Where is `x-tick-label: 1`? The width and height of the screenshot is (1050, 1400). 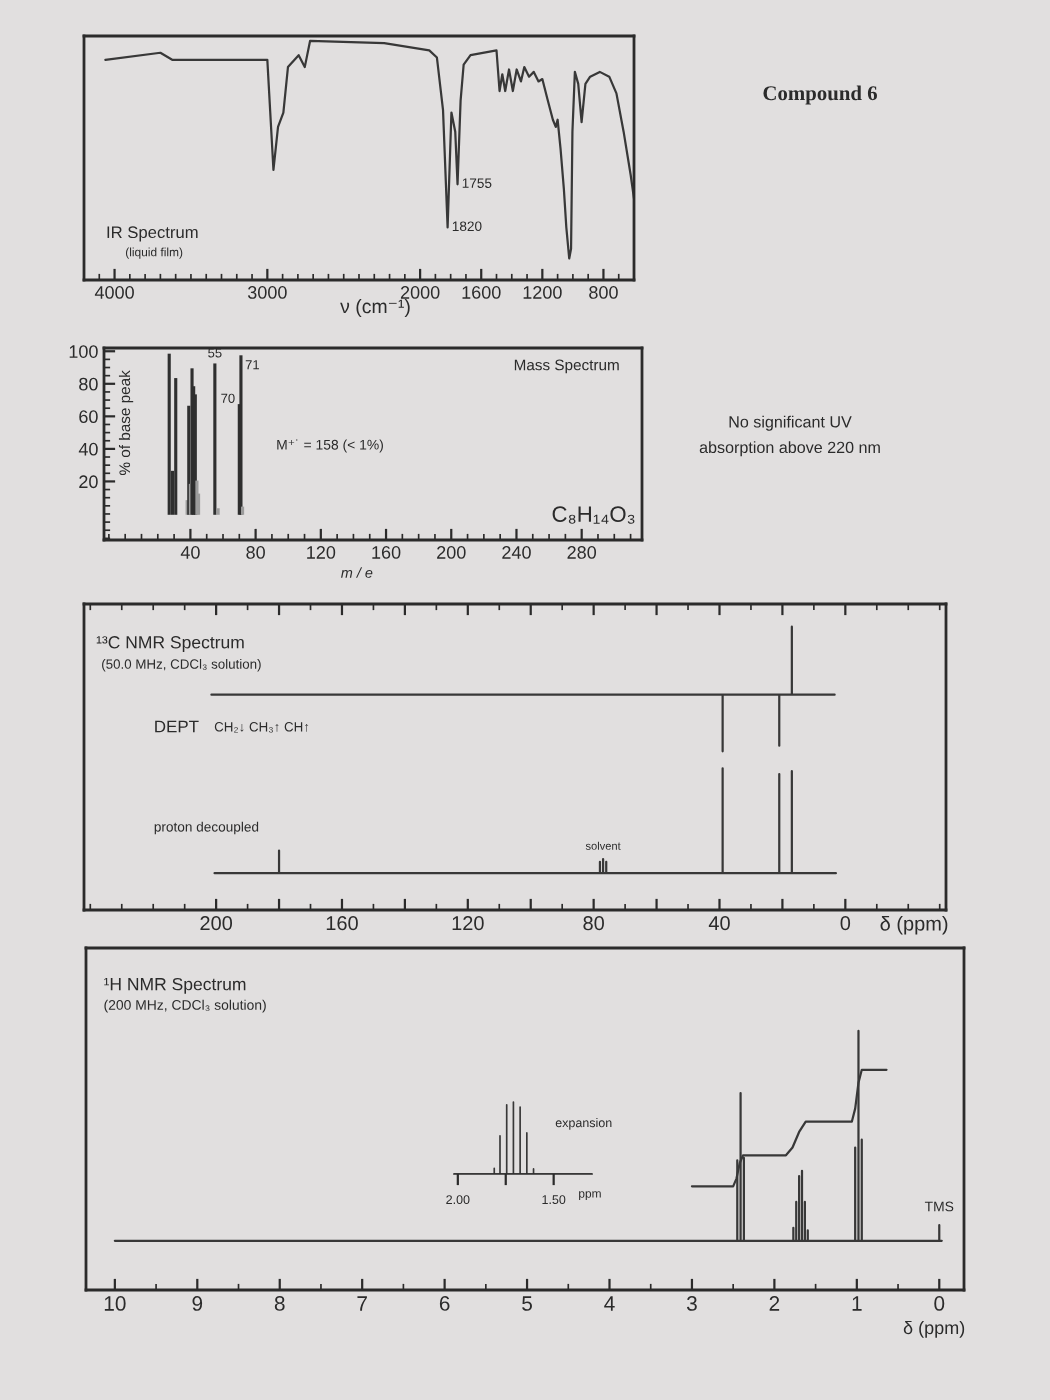
x-tick-label: 1 is located at coordinates (857, 1303).